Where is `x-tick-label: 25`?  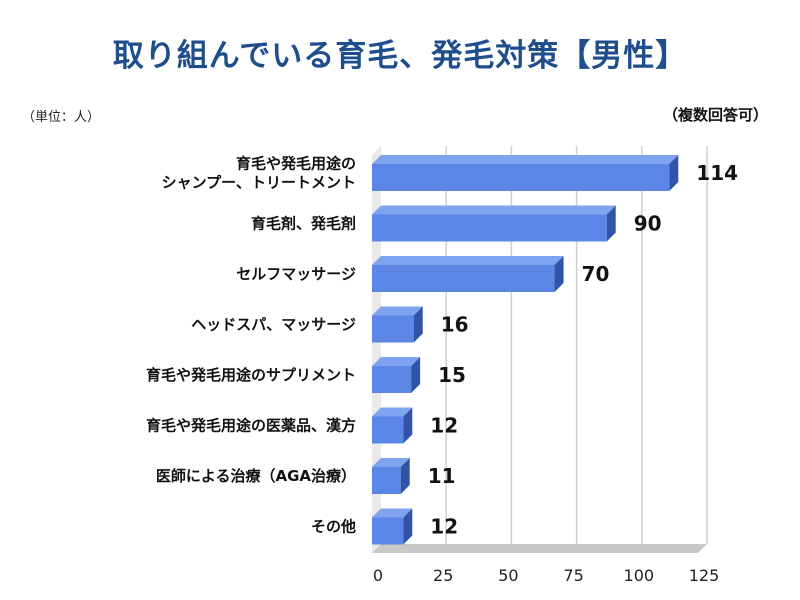 x-tick-label: 25 is located at coordinates (443, 575).